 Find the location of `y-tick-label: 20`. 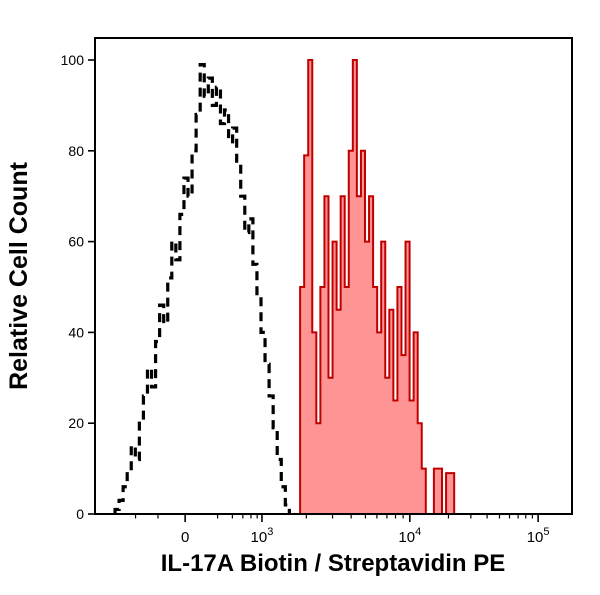

y-tick-label: 20 is located at coordinates (76, 423).